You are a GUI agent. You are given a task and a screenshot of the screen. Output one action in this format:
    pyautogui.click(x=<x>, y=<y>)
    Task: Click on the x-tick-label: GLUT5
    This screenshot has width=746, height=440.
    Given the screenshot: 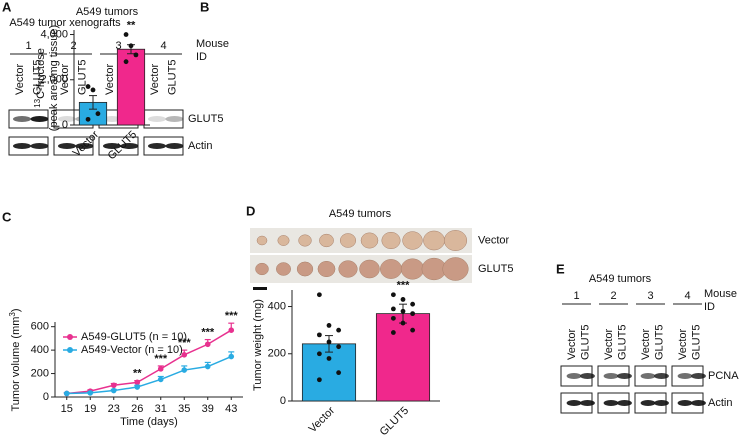 What is the action you would take?
    pyautogui.click(x=395, y=422)
    